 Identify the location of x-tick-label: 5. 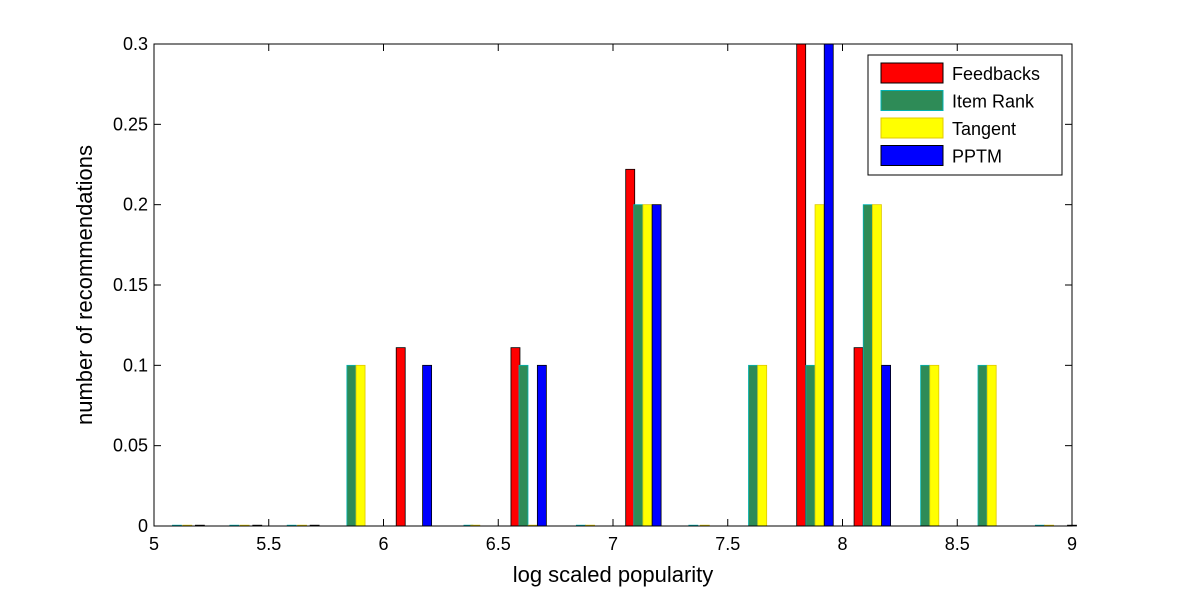
(154, 544).